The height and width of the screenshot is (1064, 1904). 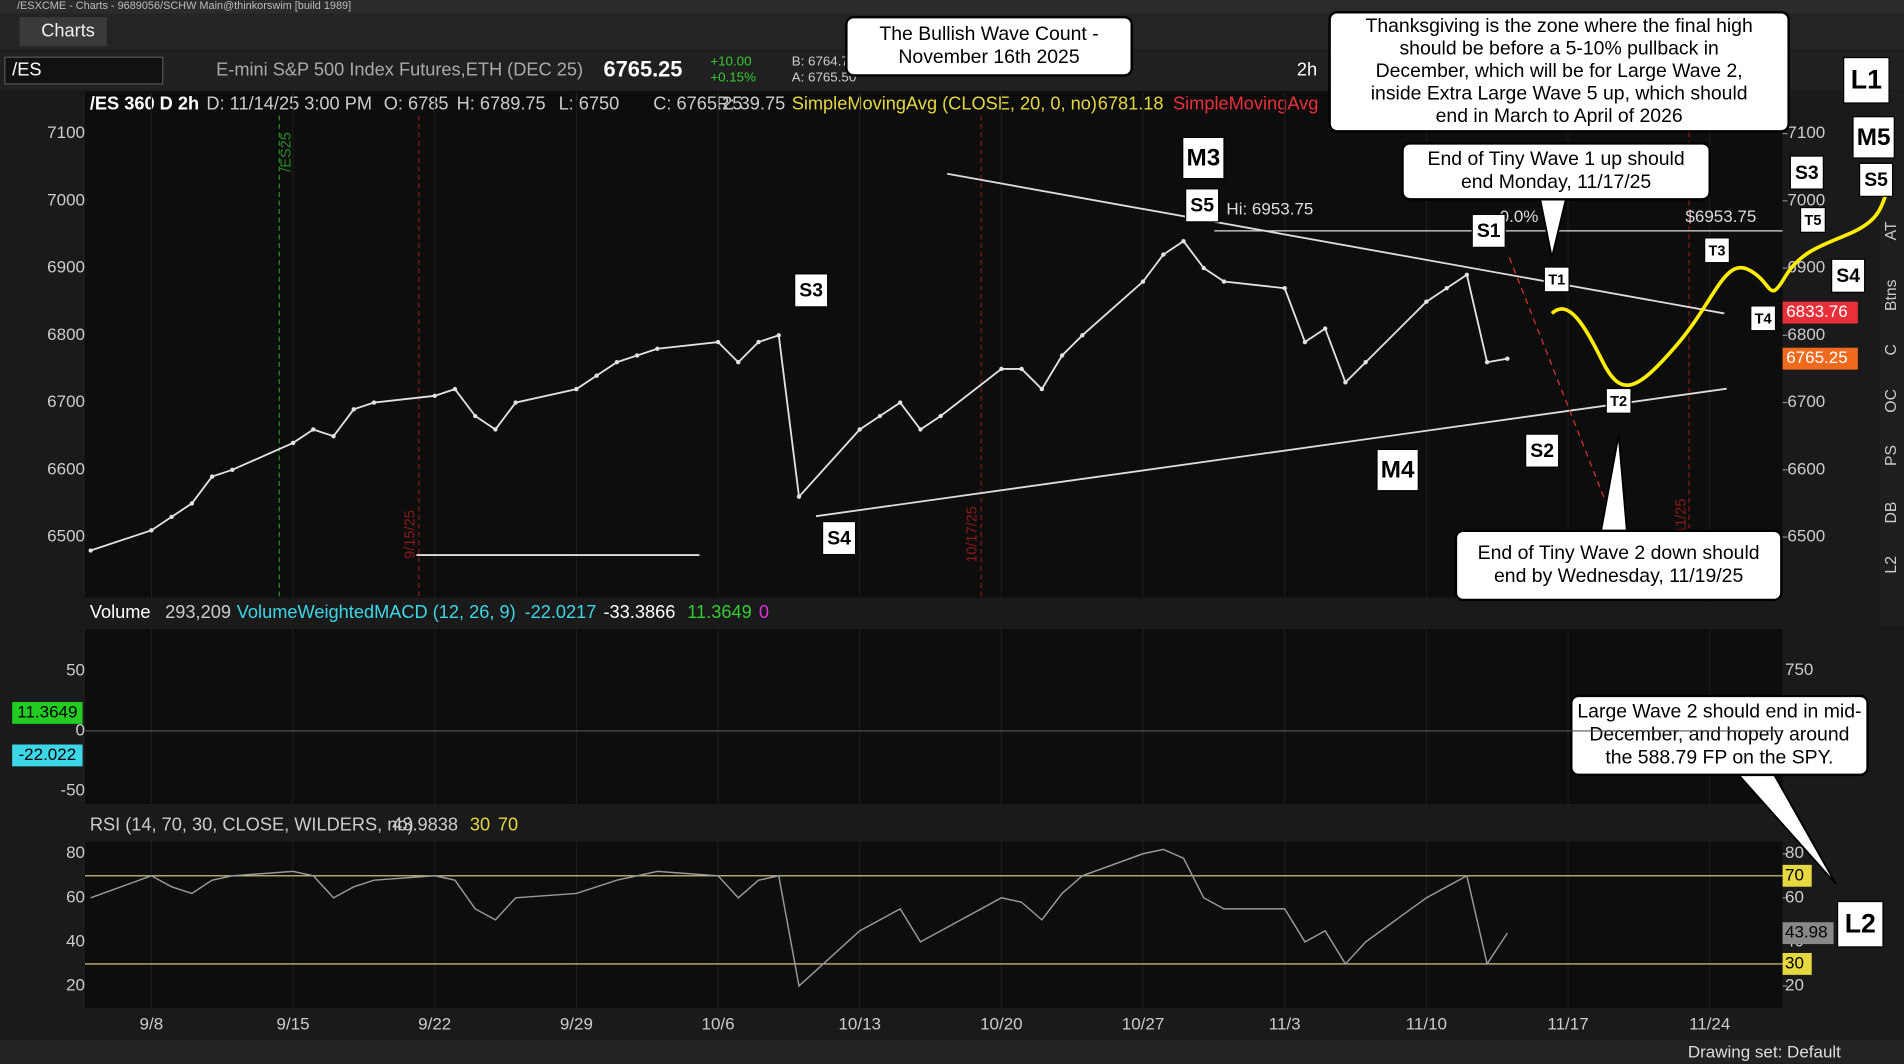 What do you see at coordinates (1891, 230) in the screenshot?
I see `sidebar-tab: AT` at bounding box center [1891, 230].